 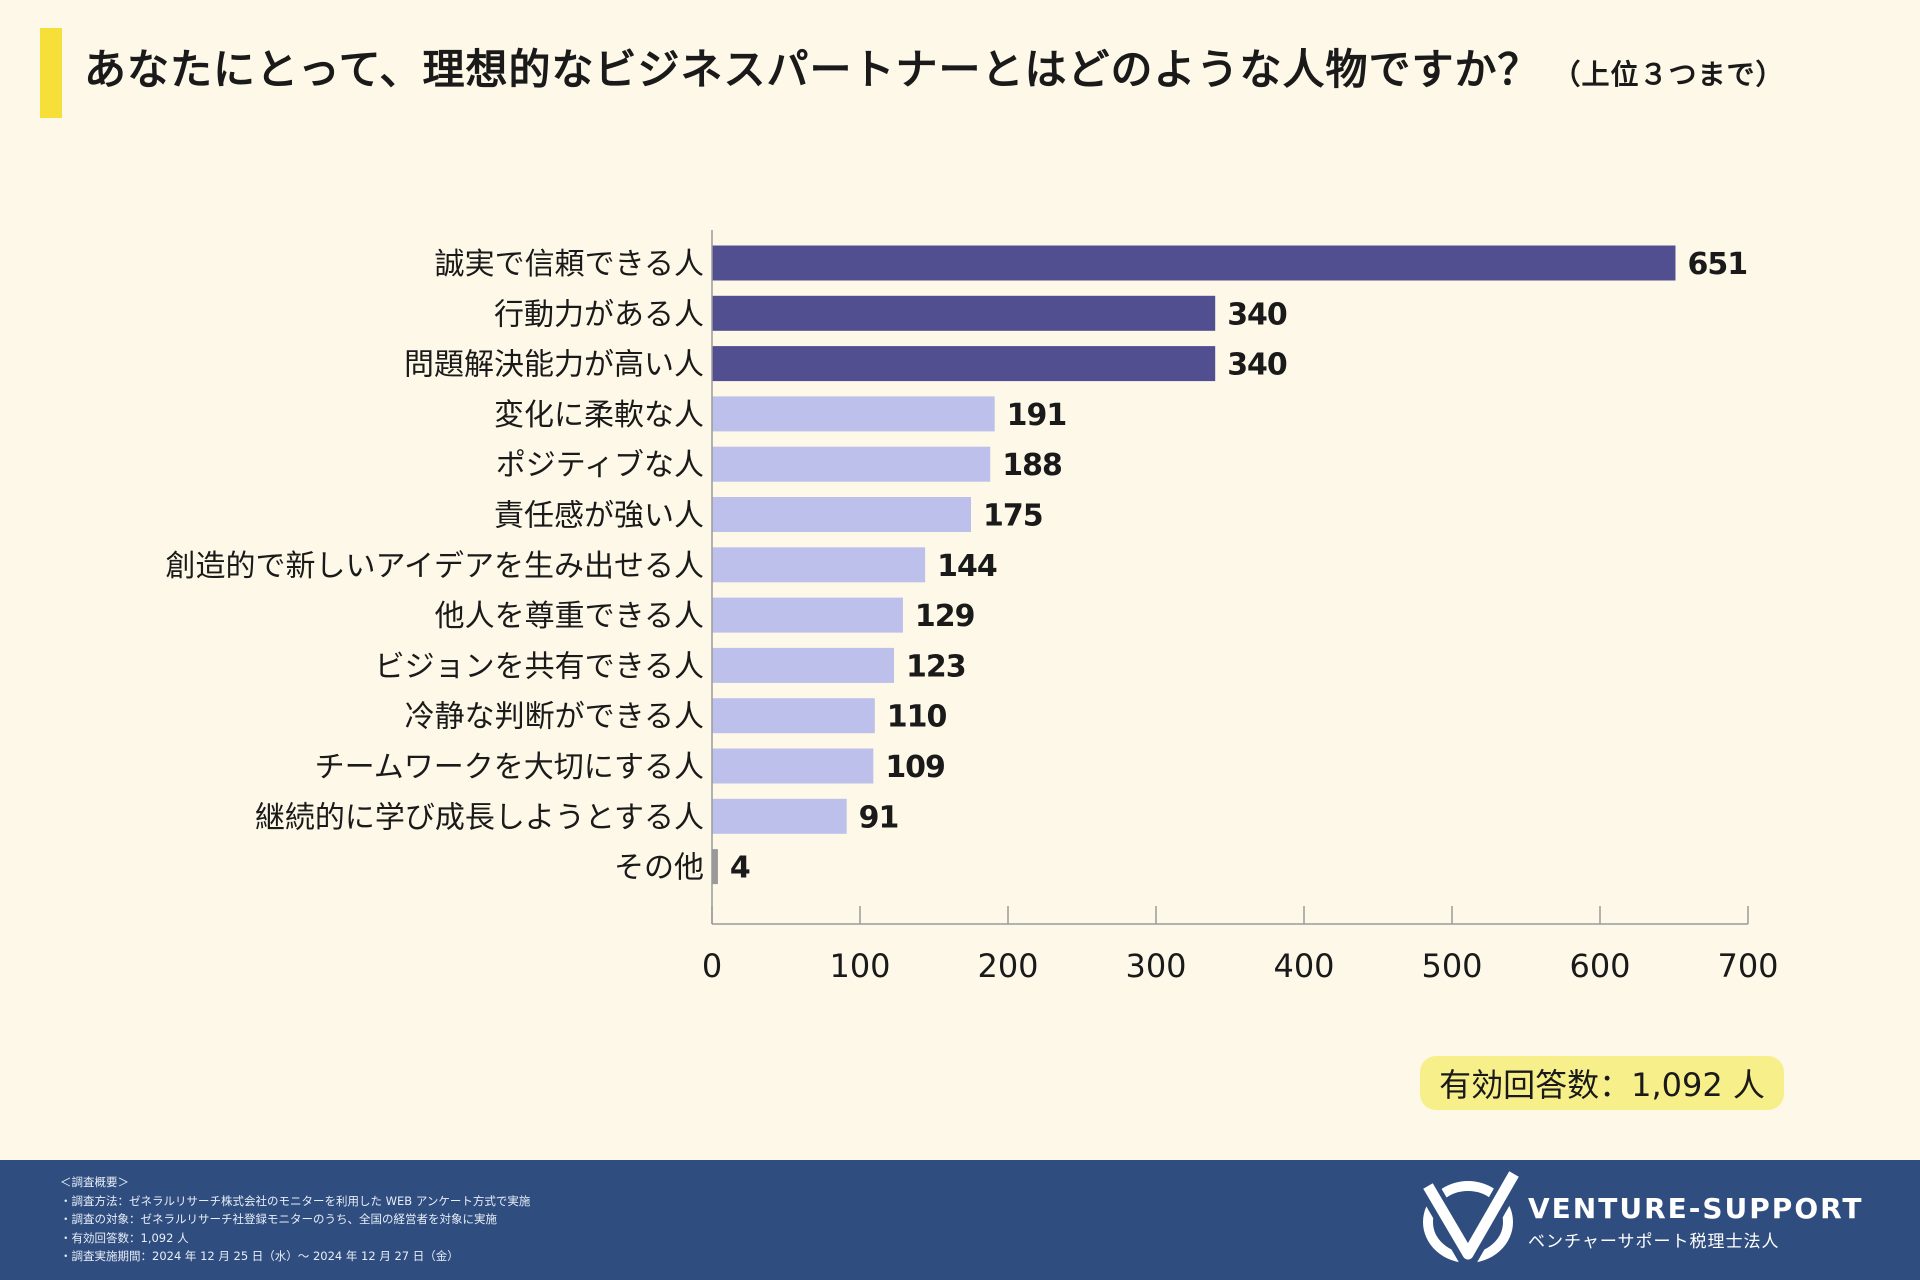 What do you see at coordinates (599, 314) in the screenshot?
I see `category-label: 行動力がある人` at bounding box center [599, 314].